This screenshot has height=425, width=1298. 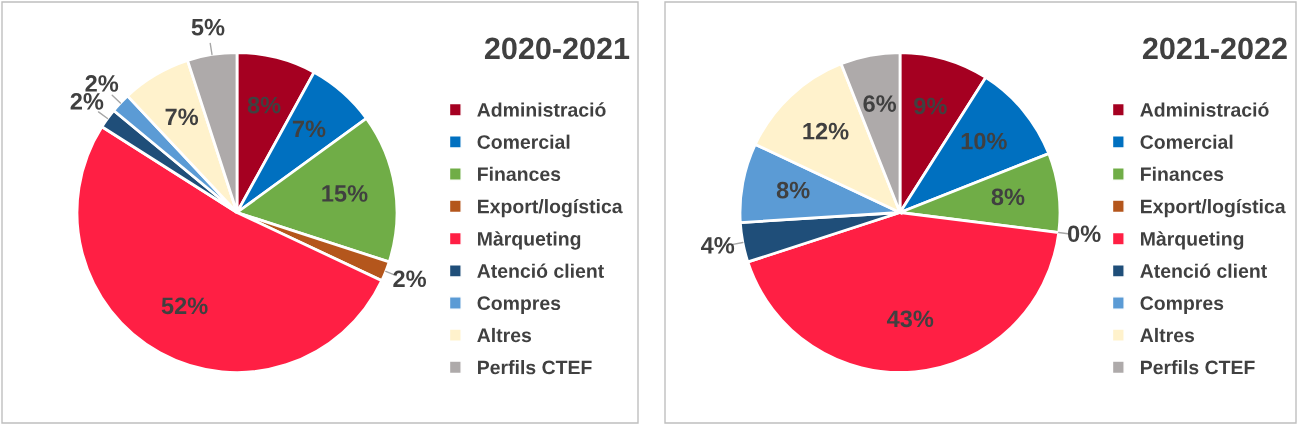 What do you see at coordinates (345, 193) in the screenshot?
I see `data-label: 15%` at bounding box center [345, 193].